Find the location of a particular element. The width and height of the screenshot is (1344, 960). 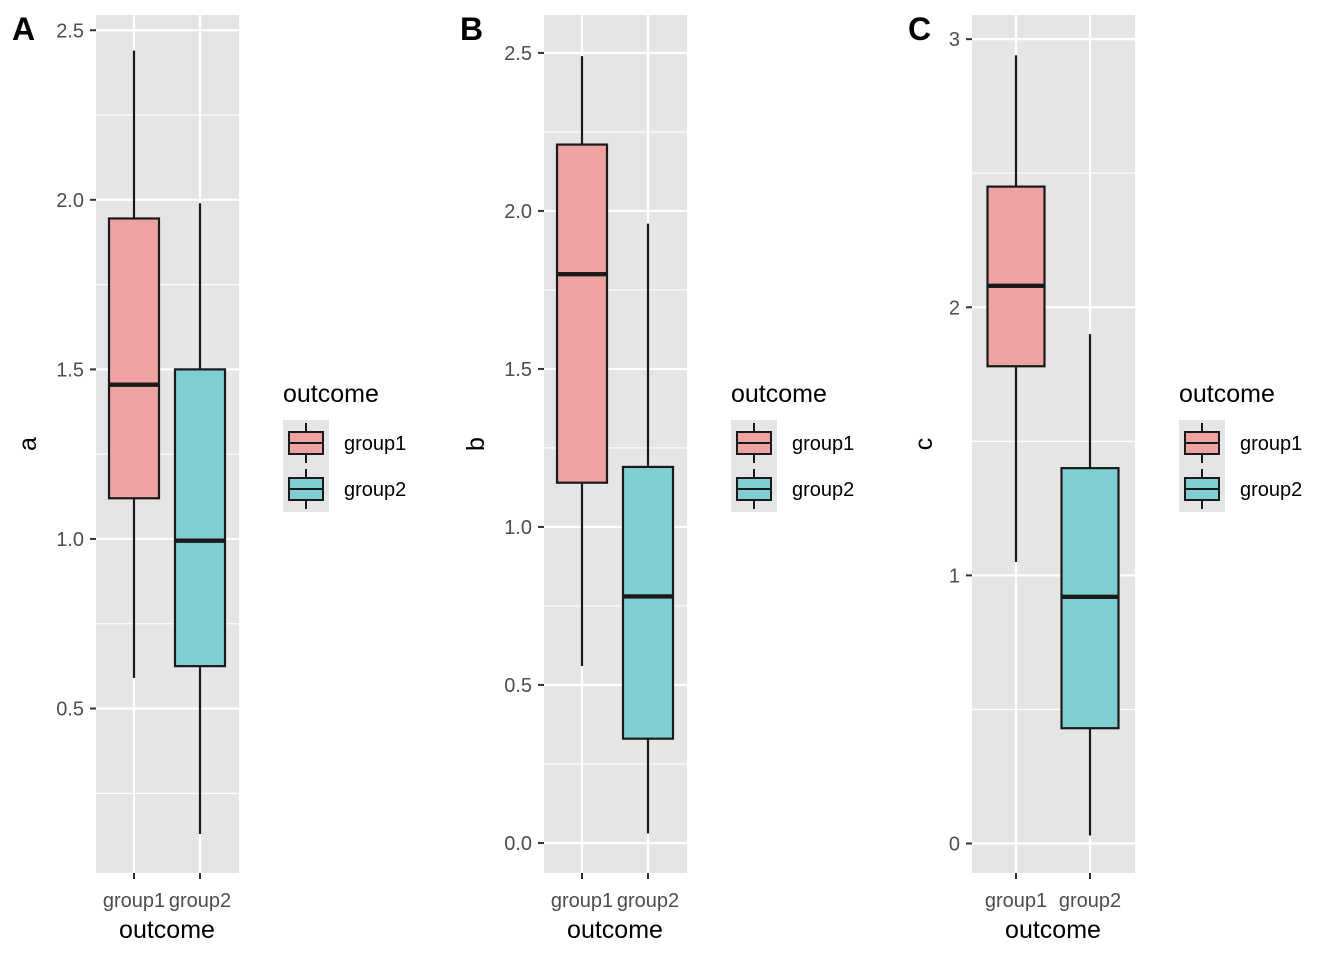

y-axis-title: b is located at coordinates (476, 444).